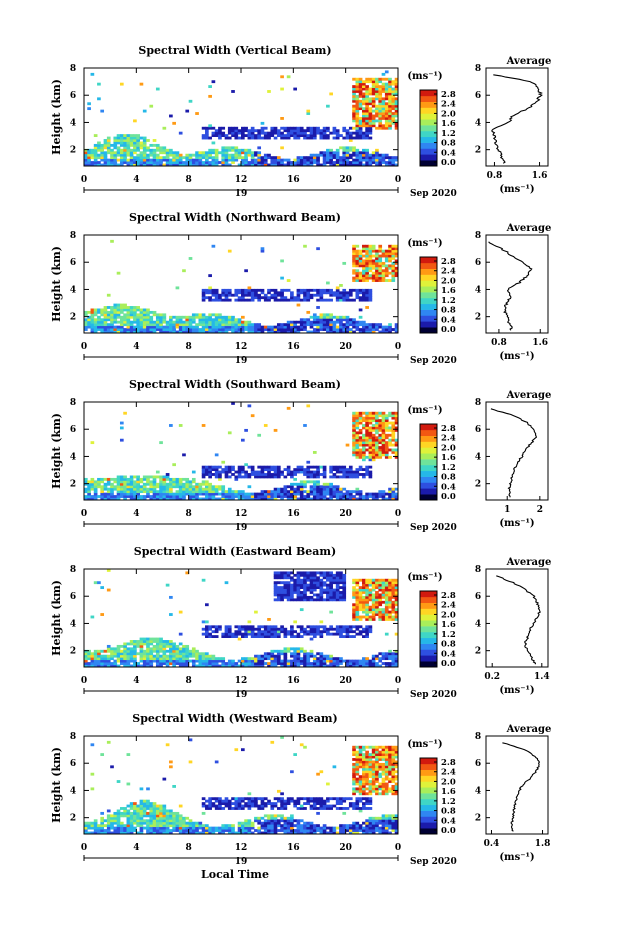 The width and height of the screenshot is (618, 929). Describe the element at coordinates (84, 180) in the screenshot. I see `x-tick-label: 0` at that location.